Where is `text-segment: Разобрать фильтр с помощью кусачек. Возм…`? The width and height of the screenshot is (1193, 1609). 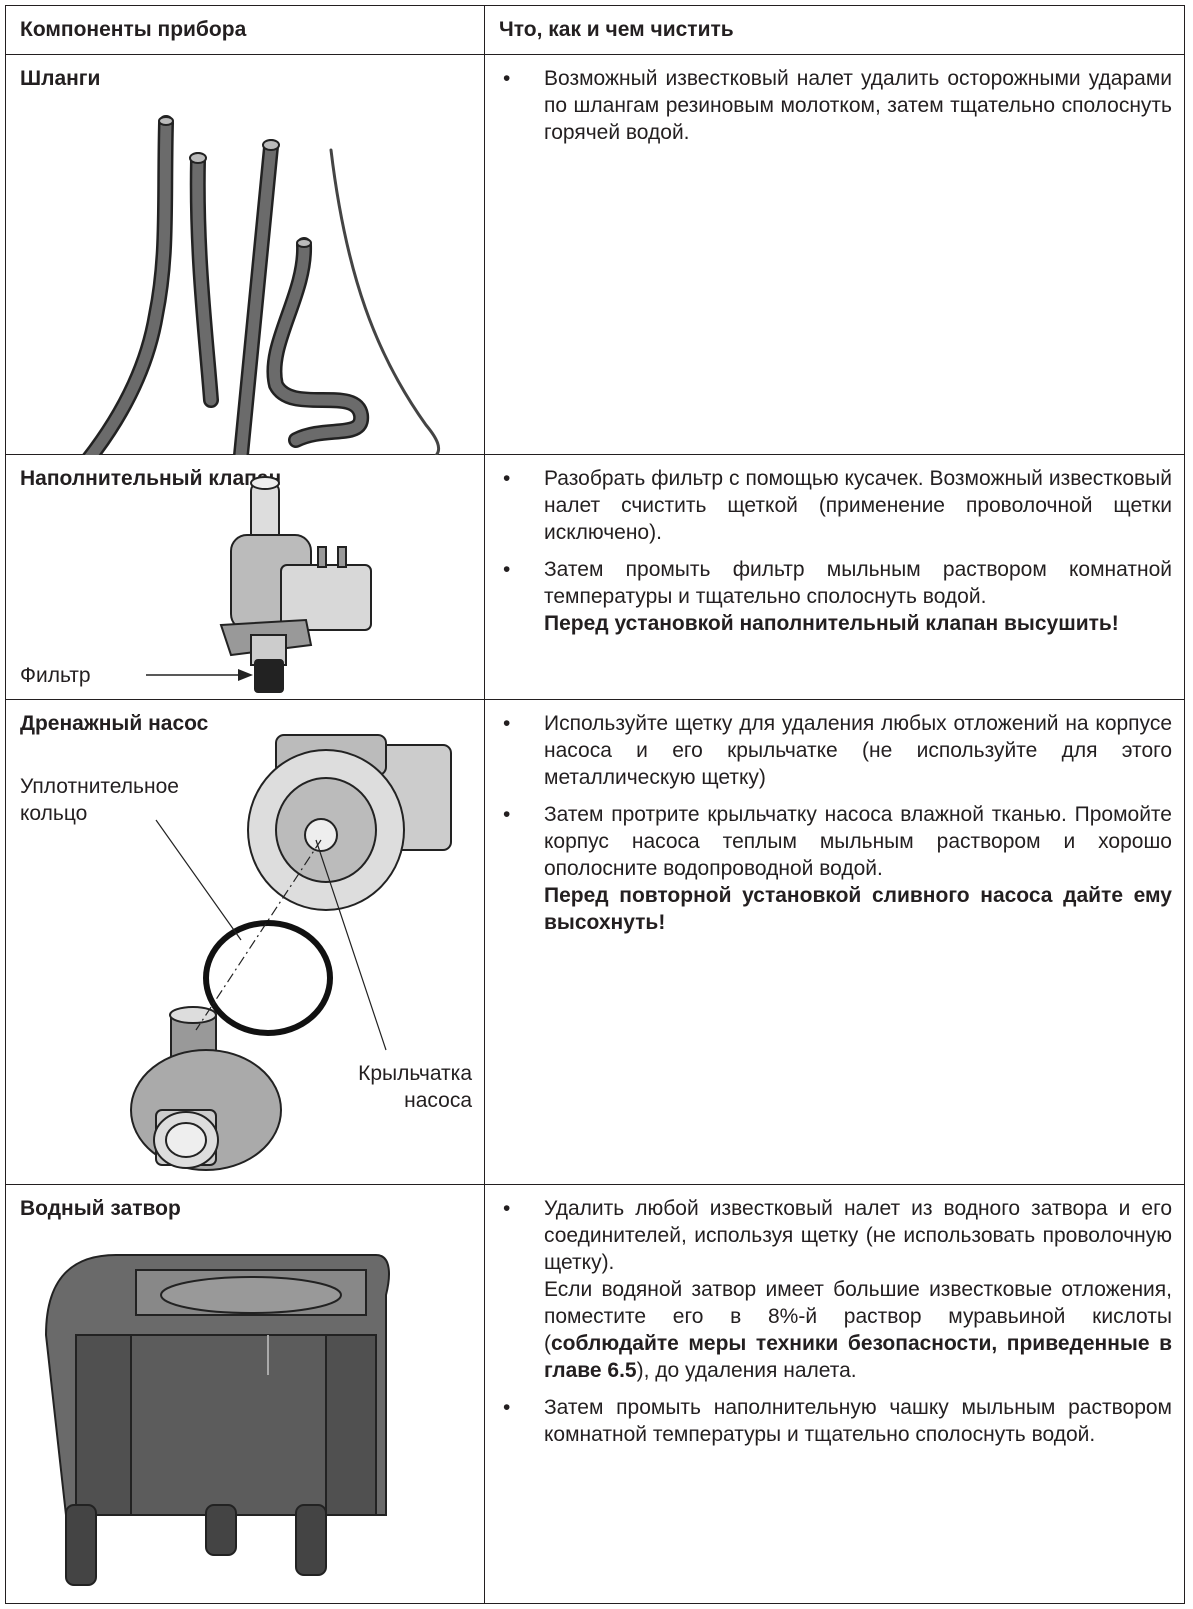 text-segment: Разобрать фильтр с помощью кусачек. Возм… is located at coordinates (858, 505).